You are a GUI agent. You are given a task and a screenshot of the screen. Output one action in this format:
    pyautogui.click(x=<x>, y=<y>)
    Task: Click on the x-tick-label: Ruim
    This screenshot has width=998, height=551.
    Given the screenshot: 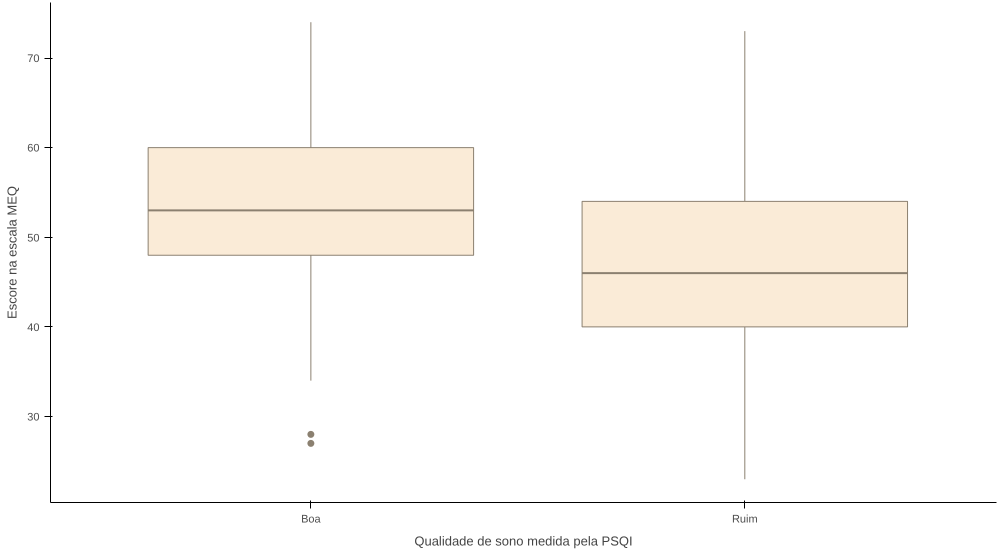 What is the action you would take?
    pyautogui.click(x=745, y=520)
    